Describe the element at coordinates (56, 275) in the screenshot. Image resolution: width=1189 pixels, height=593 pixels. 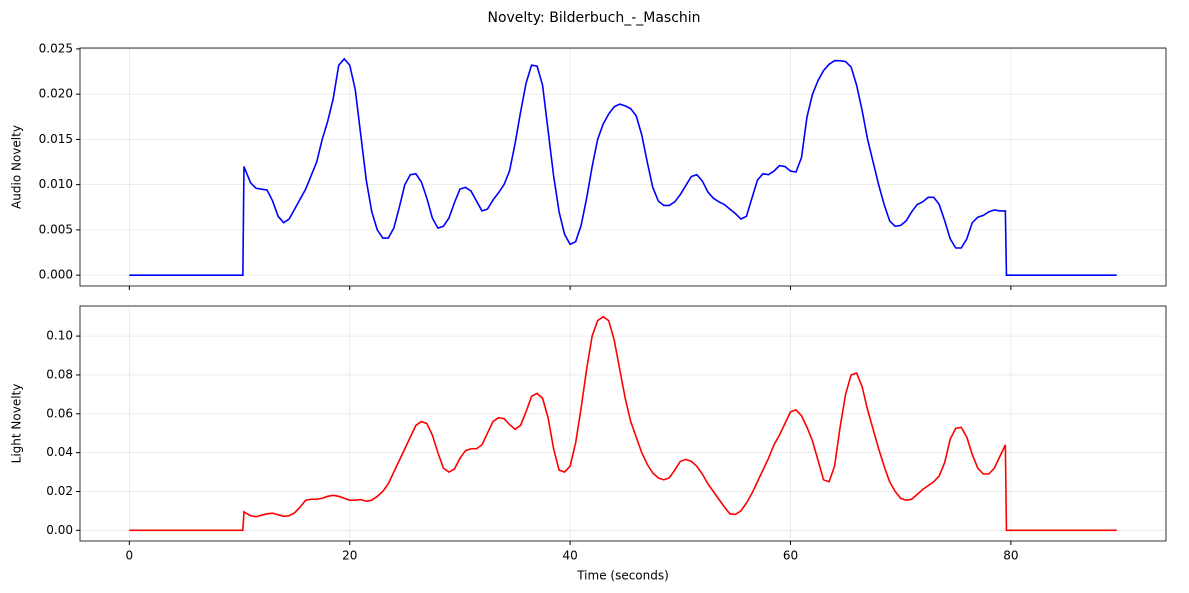
I see `y-tick-label: 0.000` at that location.